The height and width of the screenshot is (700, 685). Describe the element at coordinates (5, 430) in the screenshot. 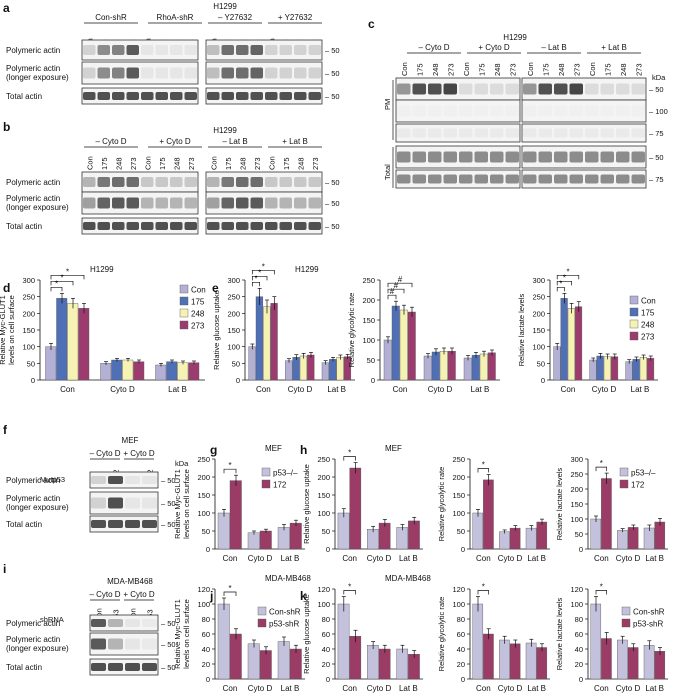

I see `panel-letter: f` at that location.